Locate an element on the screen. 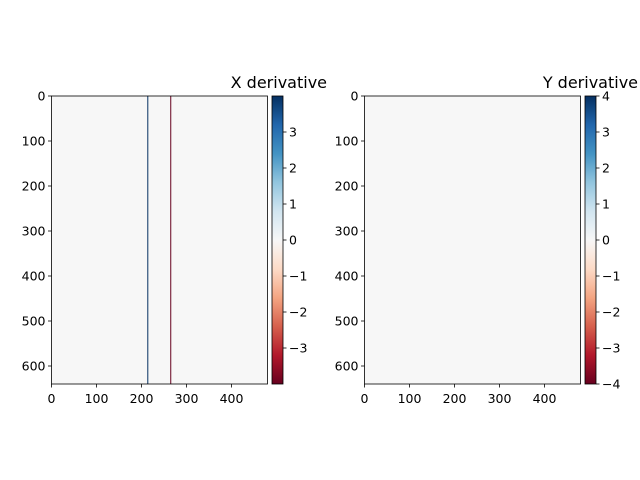  chart-title: X derivative is located at coordinates (279, 82).